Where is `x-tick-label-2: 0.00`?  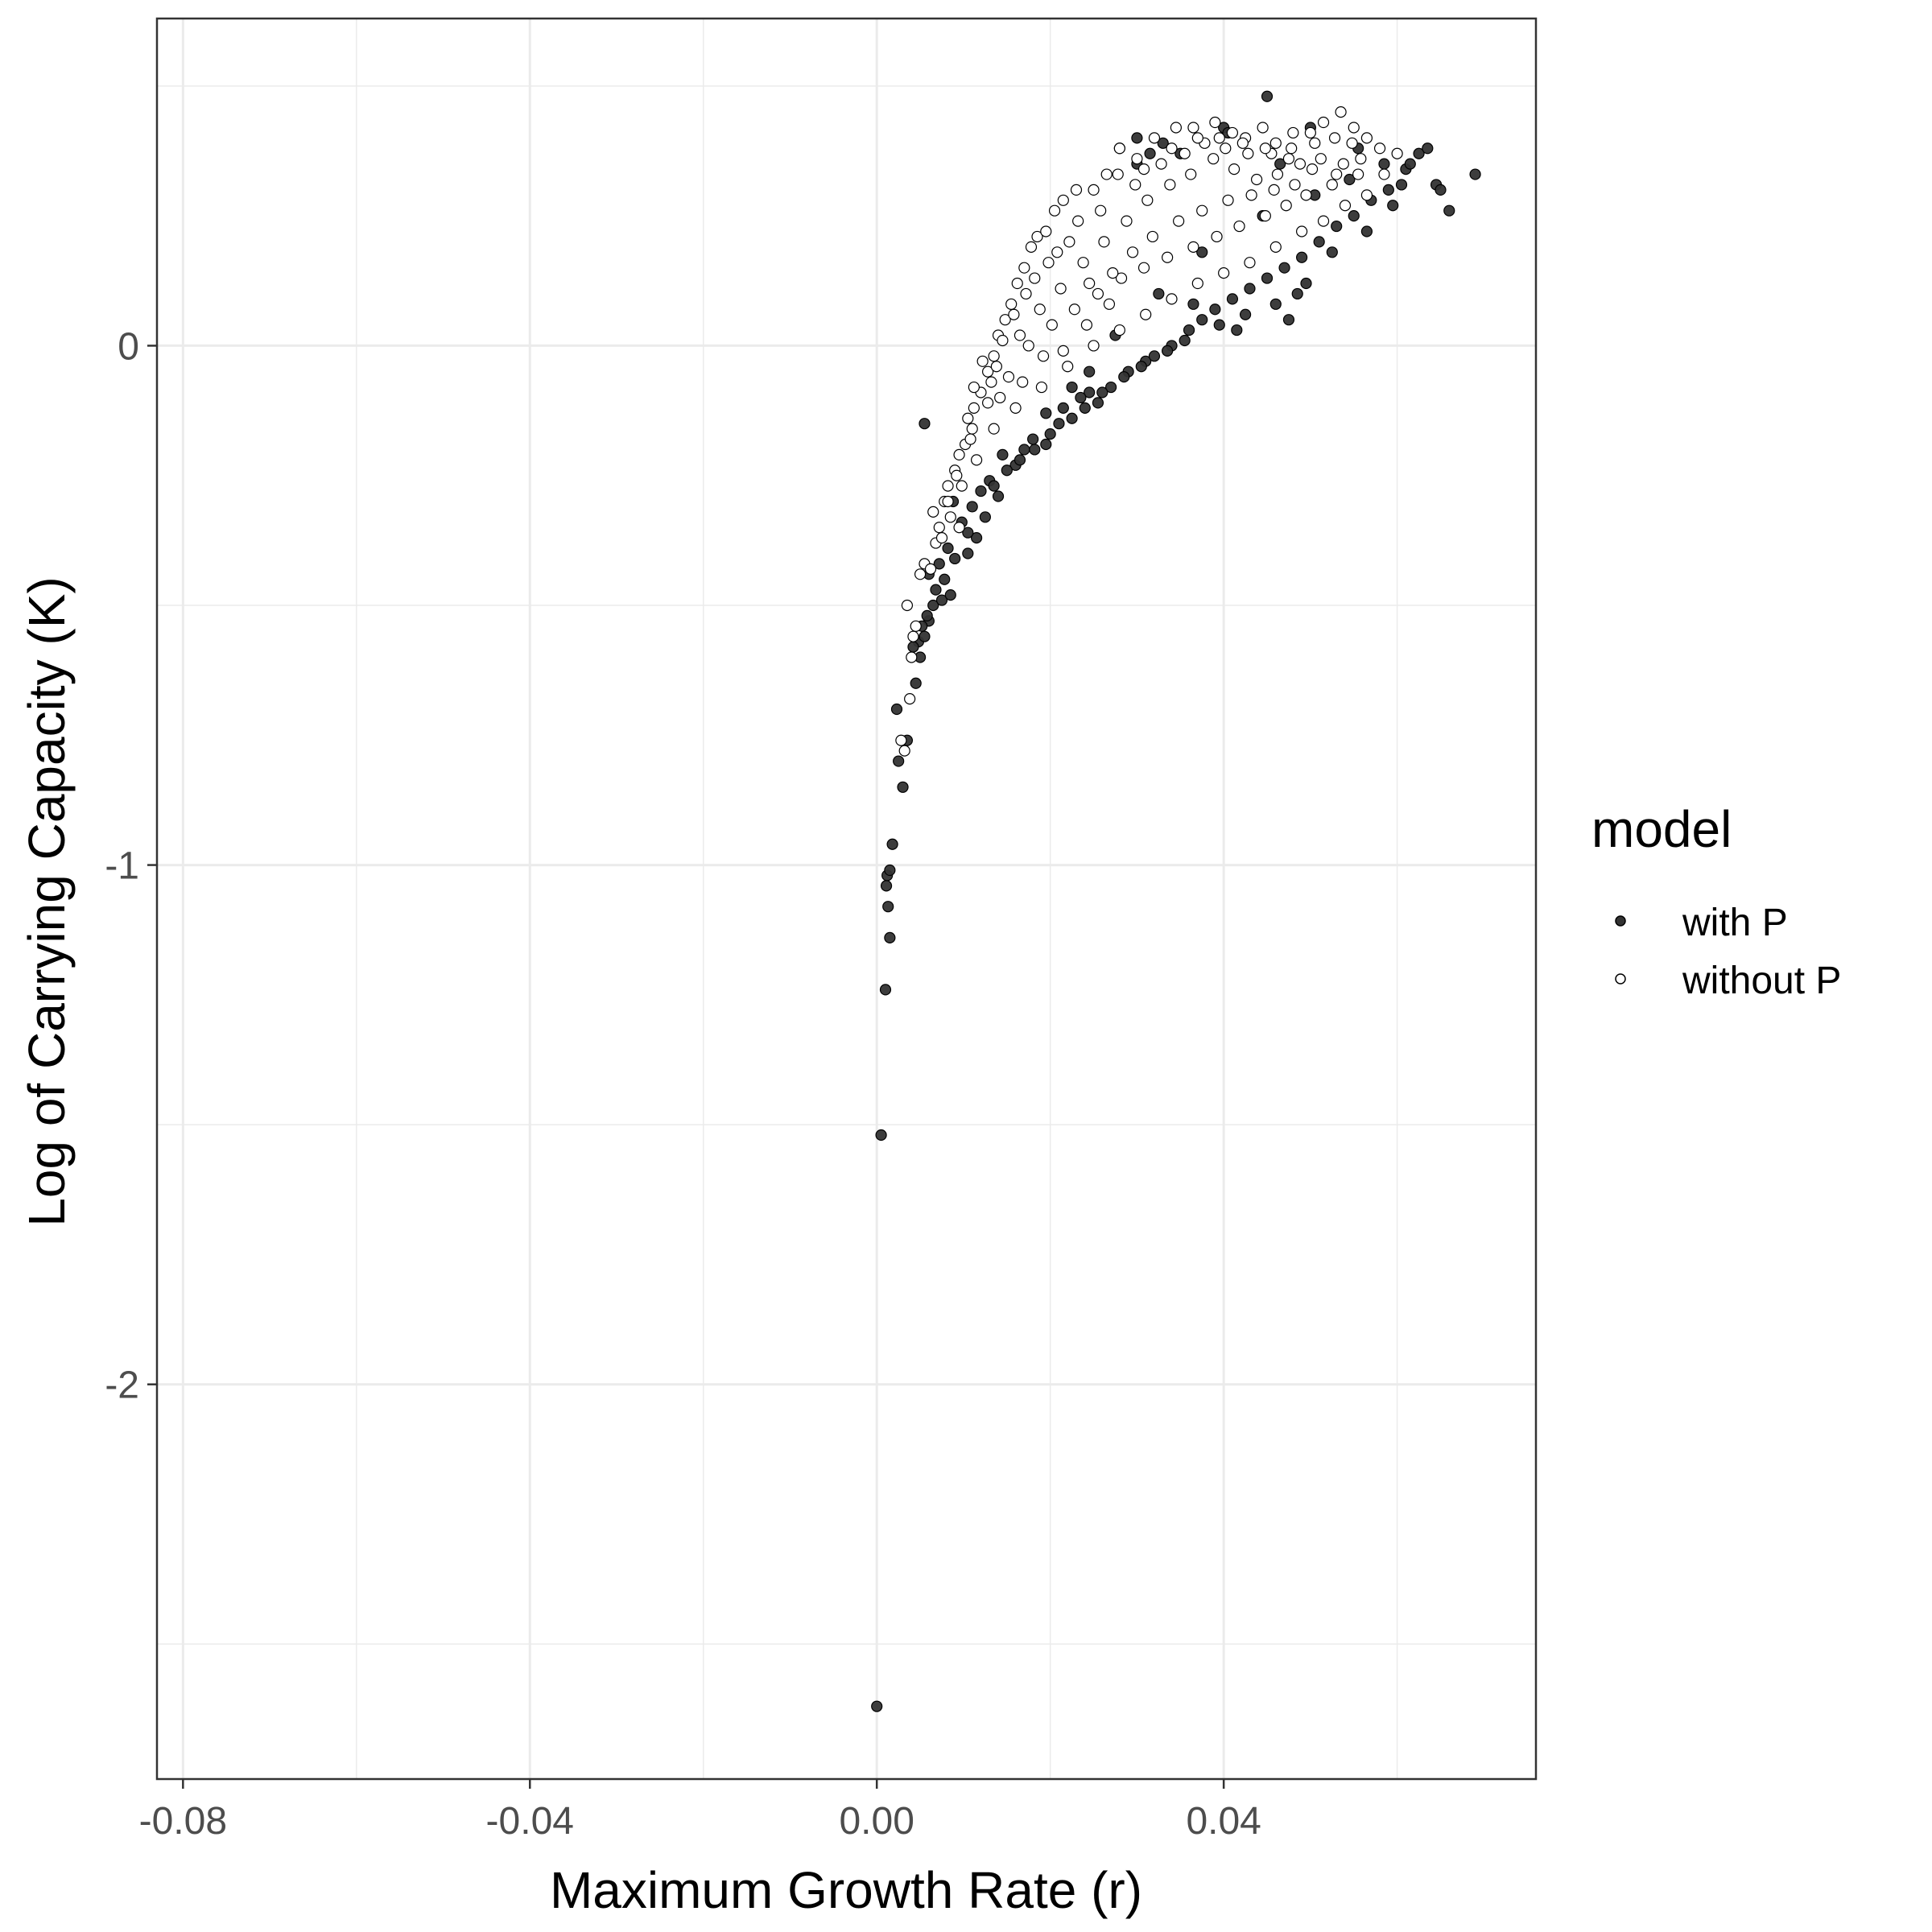 x-tick-label-2: 0.00 is located at coordinates (876, 1821).